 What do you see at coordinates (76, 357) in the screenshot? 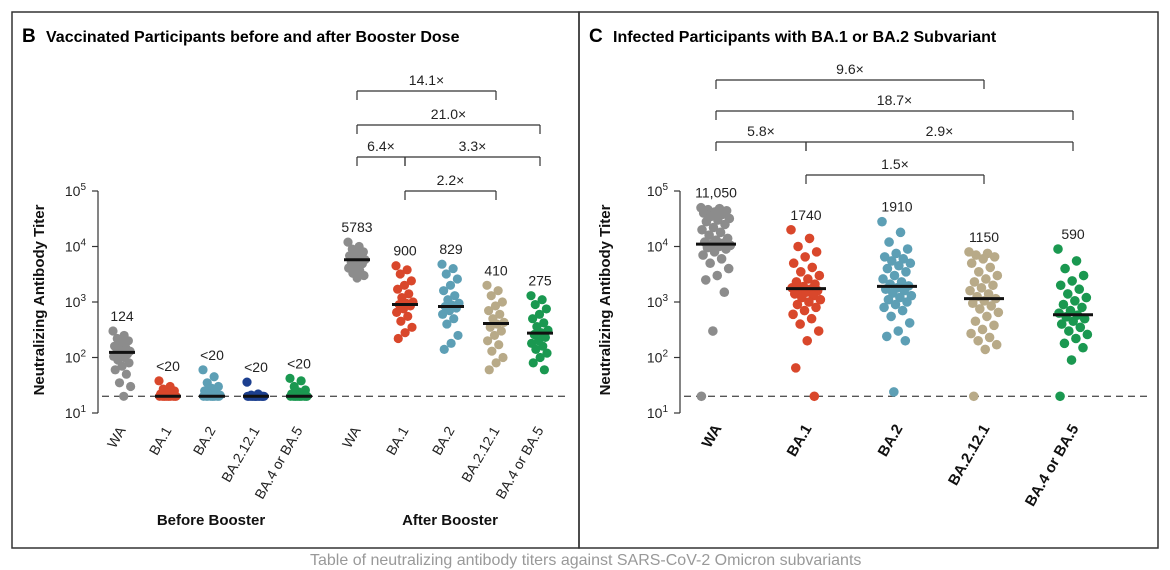
I see `panel-b-ytick-label: 10²` at bounding box center [76, 357].